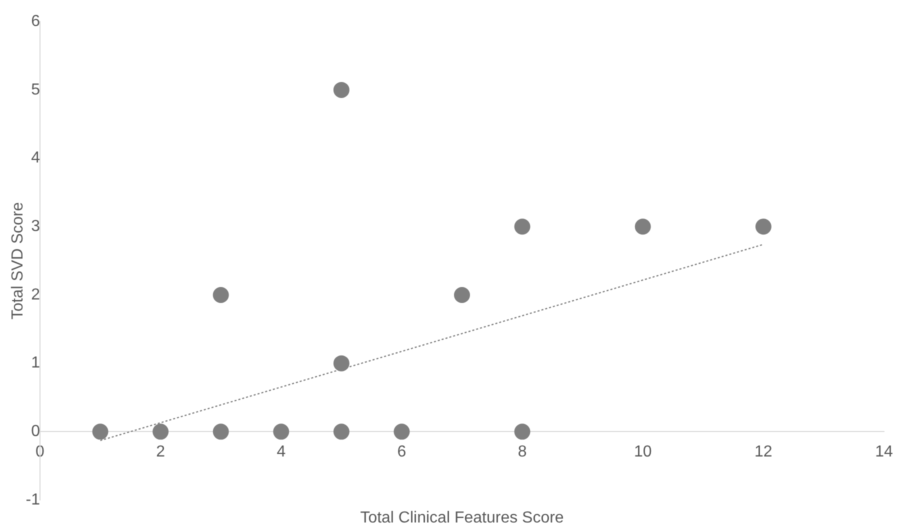 The width and height of the screenshot is (906, 530). Describe the element at coordinates (35, 295) in the screenshot. I see `y-tick-label: 2` at that location.